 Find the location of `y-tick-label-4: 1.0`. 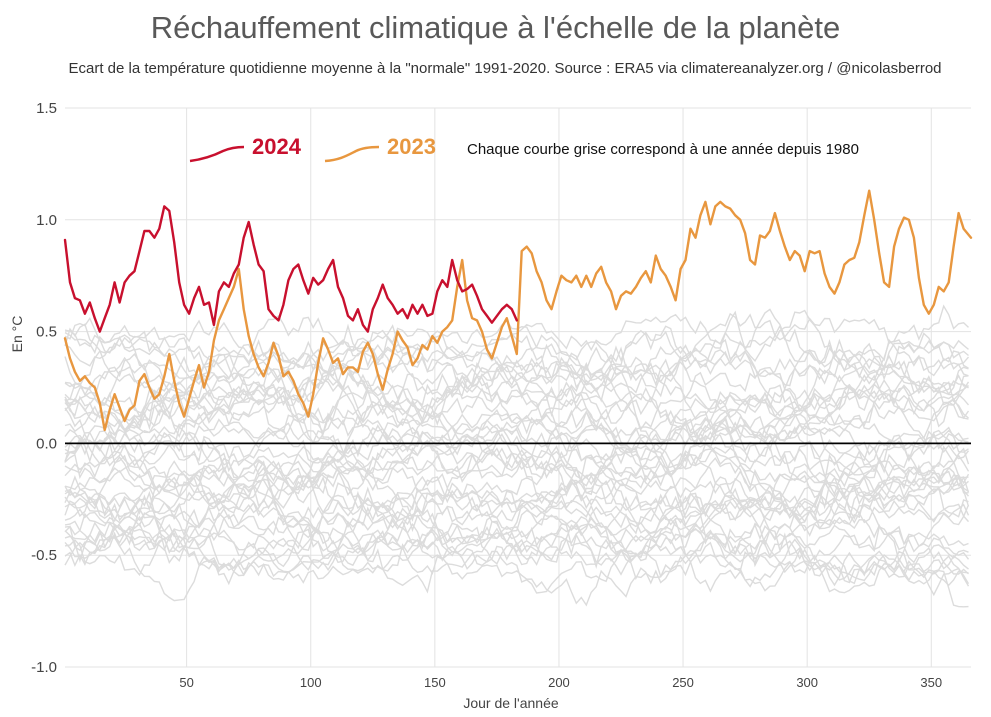

y-tick-label-4: 1.0 is located at coordinates (46, 220).